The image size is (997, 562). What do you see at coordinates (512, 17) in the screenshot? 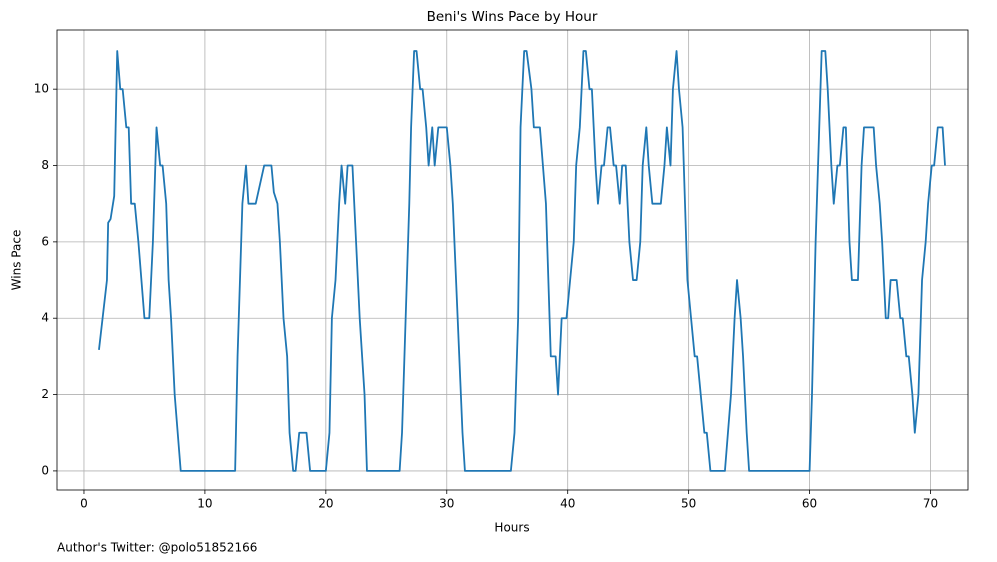
I see `chart-title: Beni's Wins Pace by Hour` at bounding box center [512, 17].